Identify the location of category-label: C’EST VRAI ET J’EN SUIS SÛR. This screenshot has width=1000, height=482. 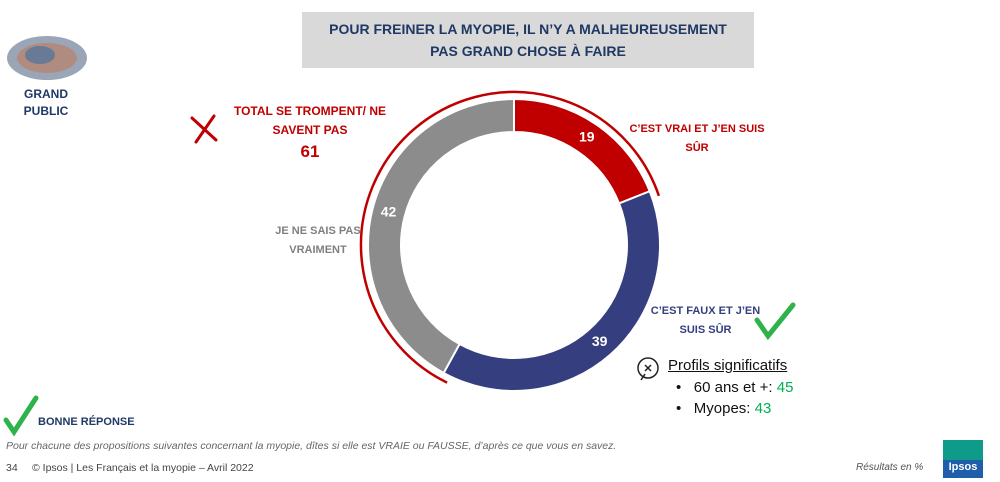
(697, 138).